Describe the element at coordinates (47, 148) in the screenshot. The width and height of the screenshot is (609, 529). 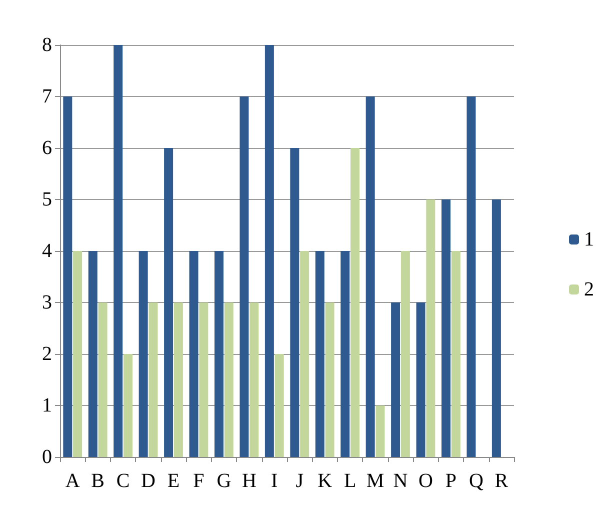
I see `y-tick-label: 6` at that location.